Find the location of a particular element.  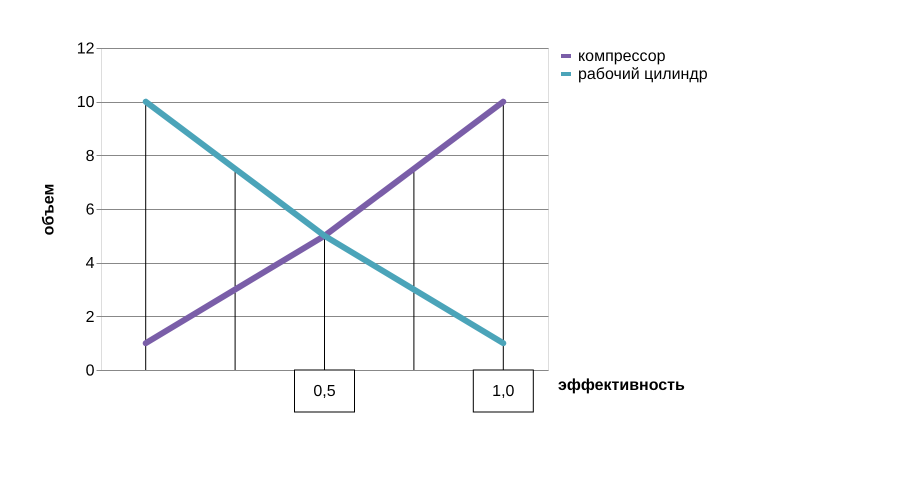

y-tick-label: 6 is located at coordinates (90, 210).